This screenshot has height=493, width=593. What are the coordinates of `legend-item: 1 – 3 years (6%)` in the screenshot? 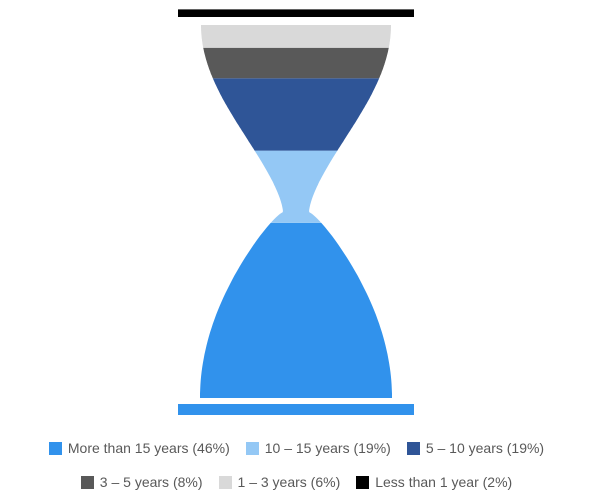 It's located at (279, 482).